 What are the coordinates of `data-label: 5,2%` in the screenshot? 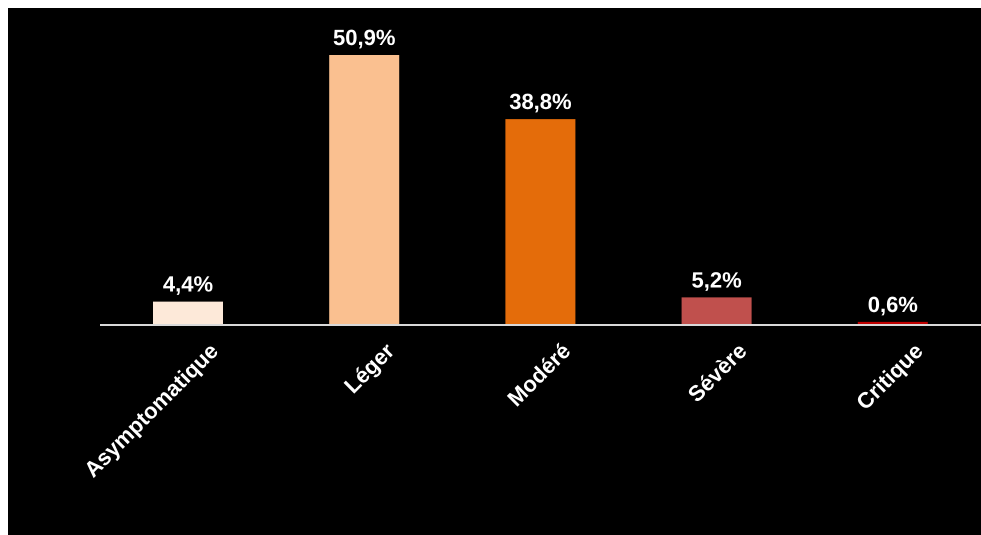 It's located at (717, 279).